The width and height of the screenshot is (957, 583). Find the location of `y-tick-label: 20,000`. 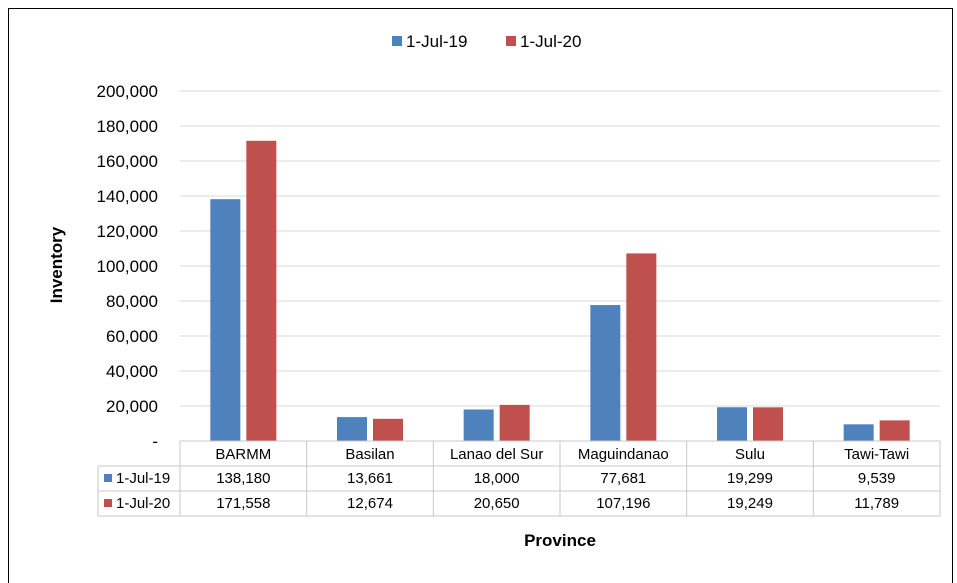

y-tick-label: 20,000 is located at coordinates (132, 406).